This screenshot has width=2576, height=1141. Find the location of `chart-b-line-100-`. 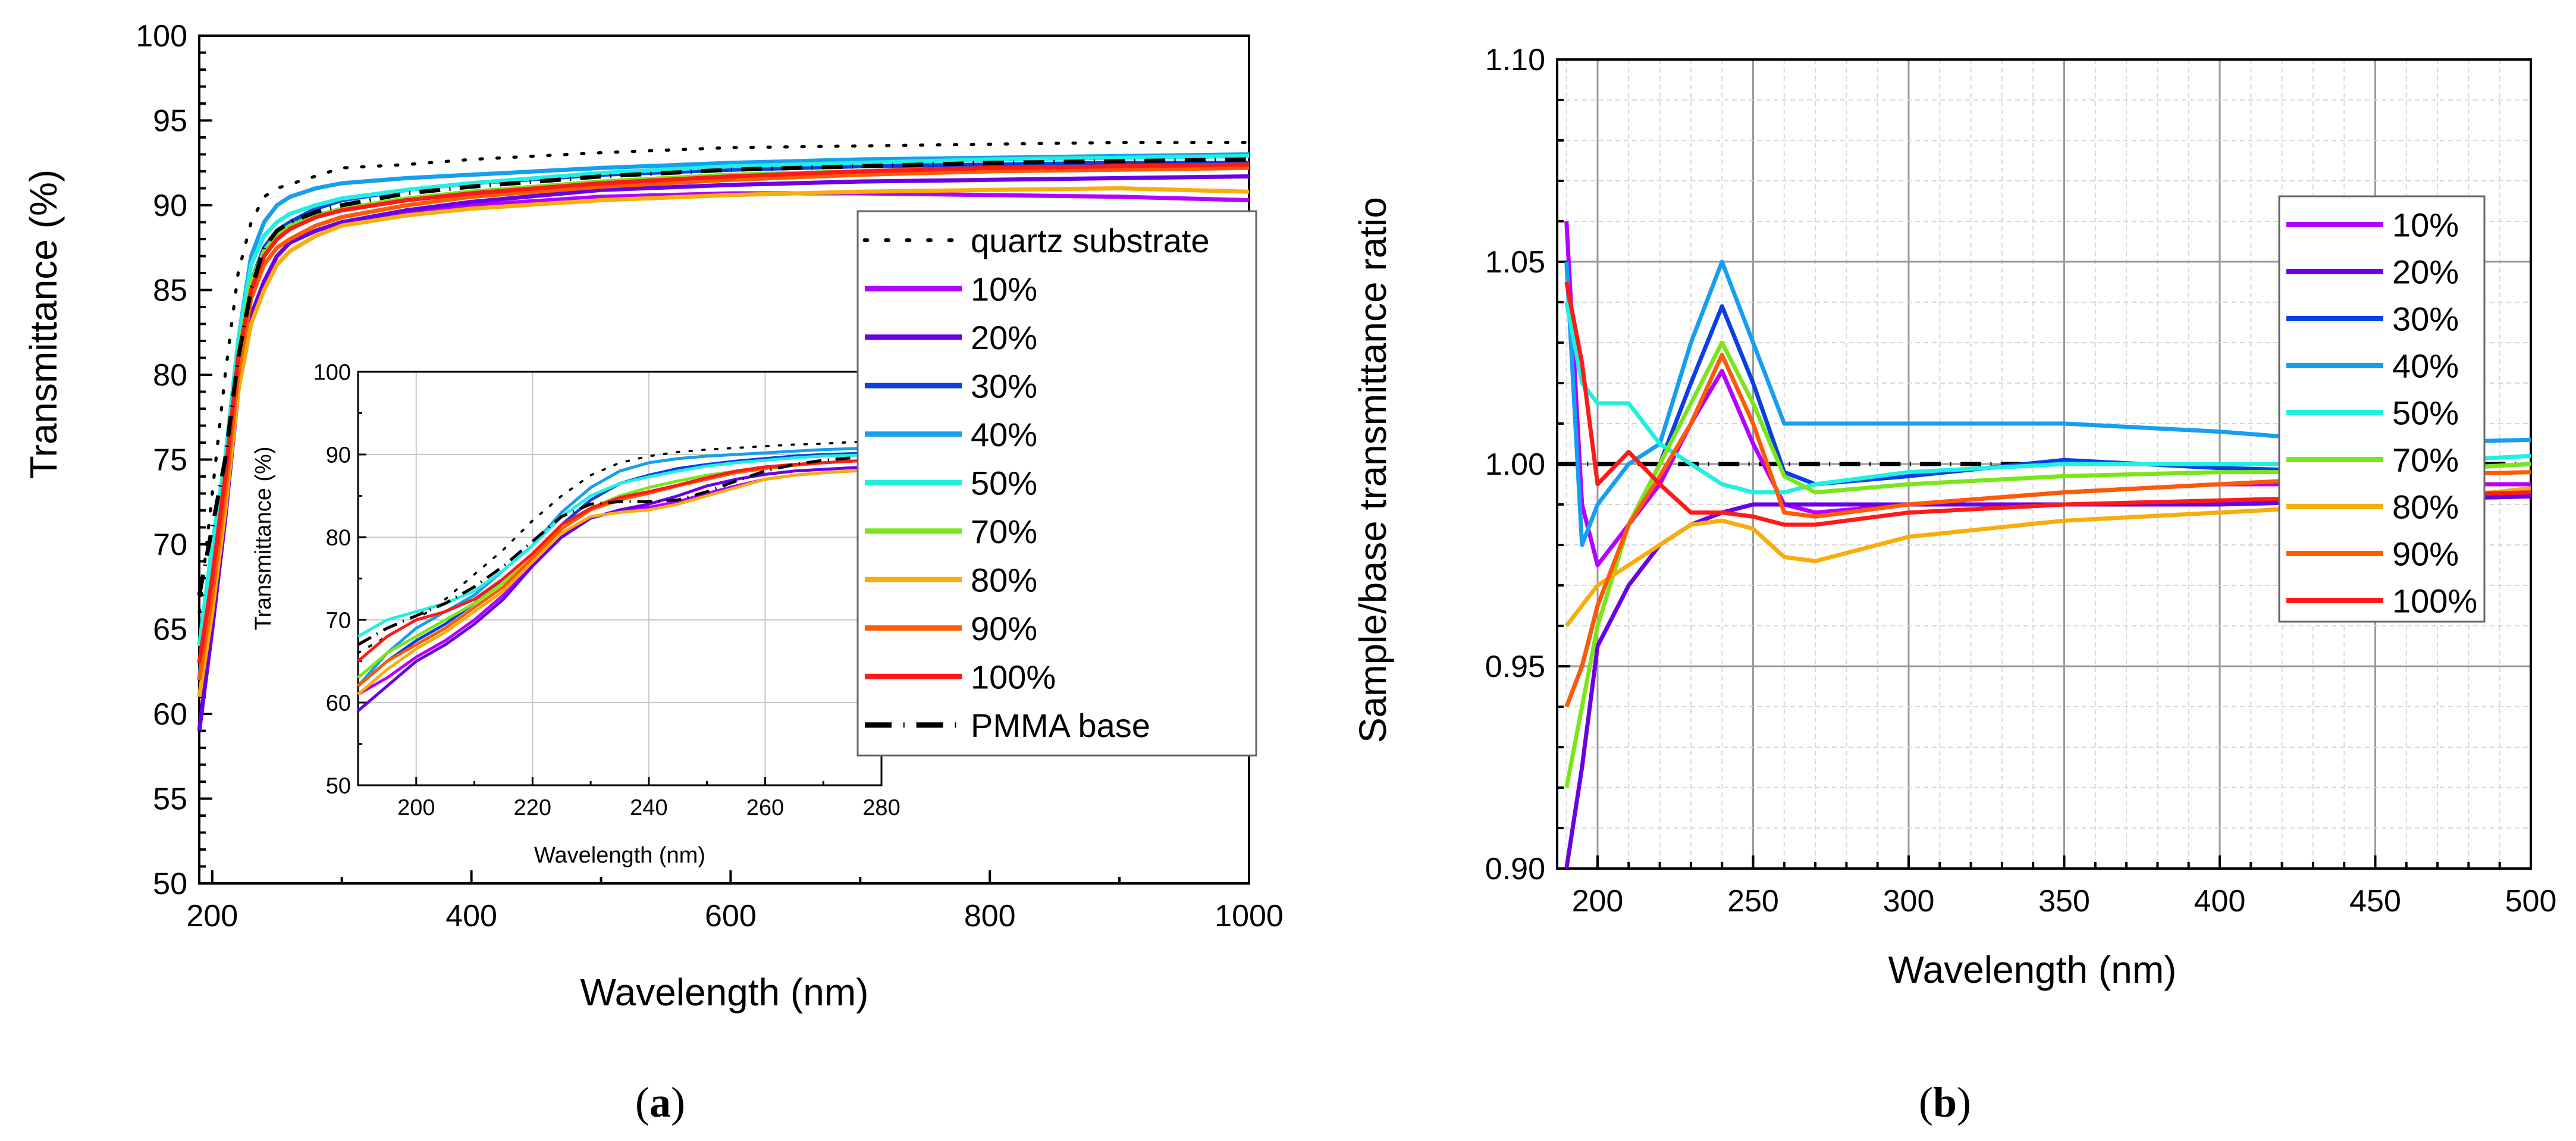

chart-b-line-100- is located at coordinates (2047, 404).